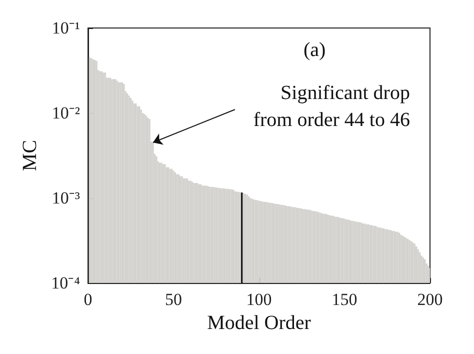 The width and height of the screenshot is (474, 354). Describe the element at coordinates (259, 299) in the screenshot. I see `x-tick-label: 100` at that location.